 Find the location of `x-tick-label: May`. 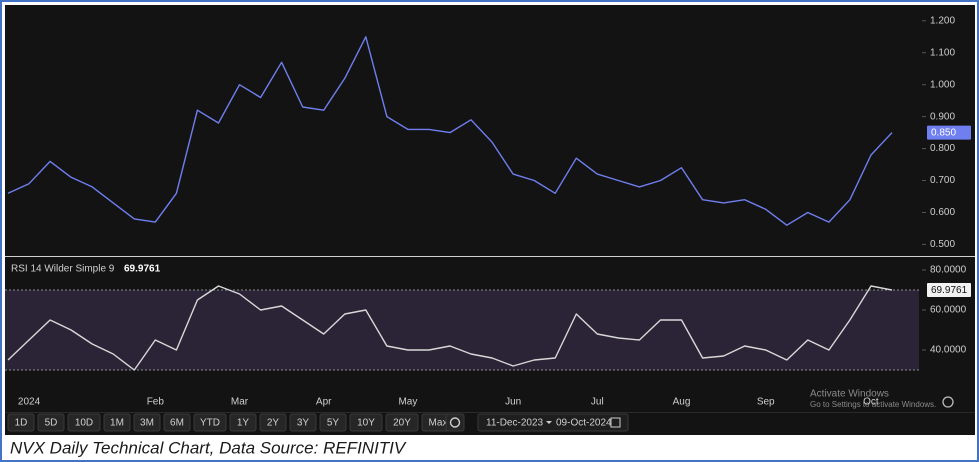

x-tick-label: May is located at coordinates (407, 402).